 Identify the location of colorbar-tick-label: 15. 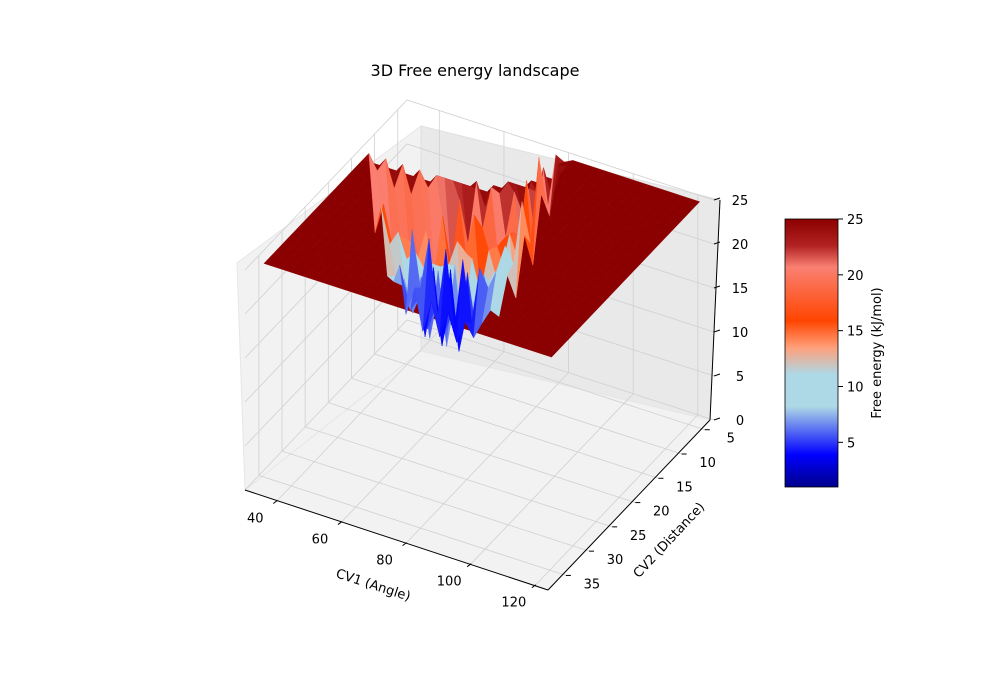
(855, 332).